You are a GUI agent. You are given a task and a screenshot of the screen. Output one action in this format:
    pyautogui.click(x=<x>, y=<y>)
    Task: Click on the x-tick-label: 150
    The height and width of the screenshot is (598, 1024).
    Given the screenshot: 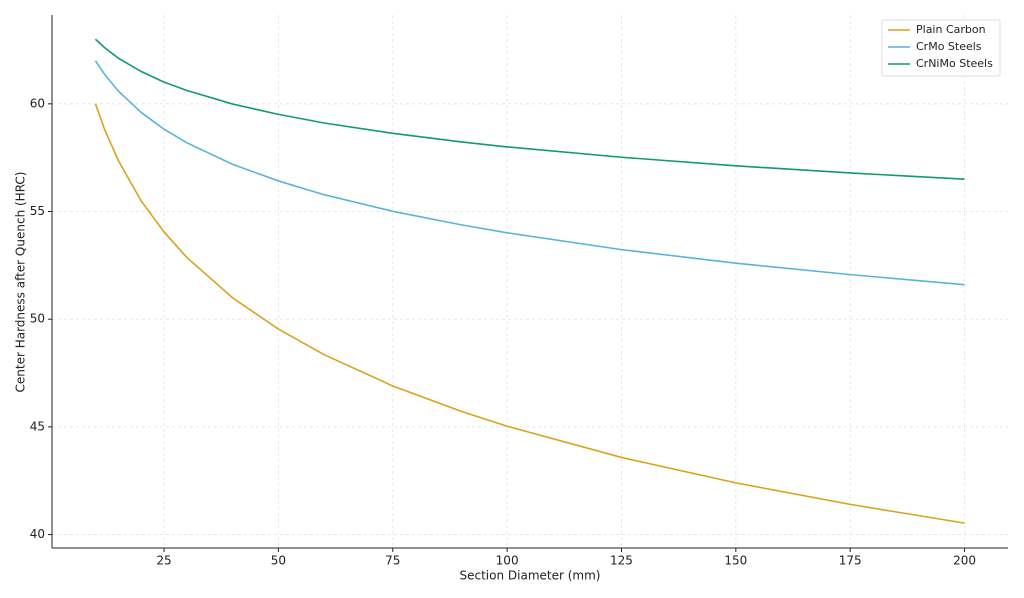 What is the action you would take?
    pyautogui.click(x=735, y=561)
    